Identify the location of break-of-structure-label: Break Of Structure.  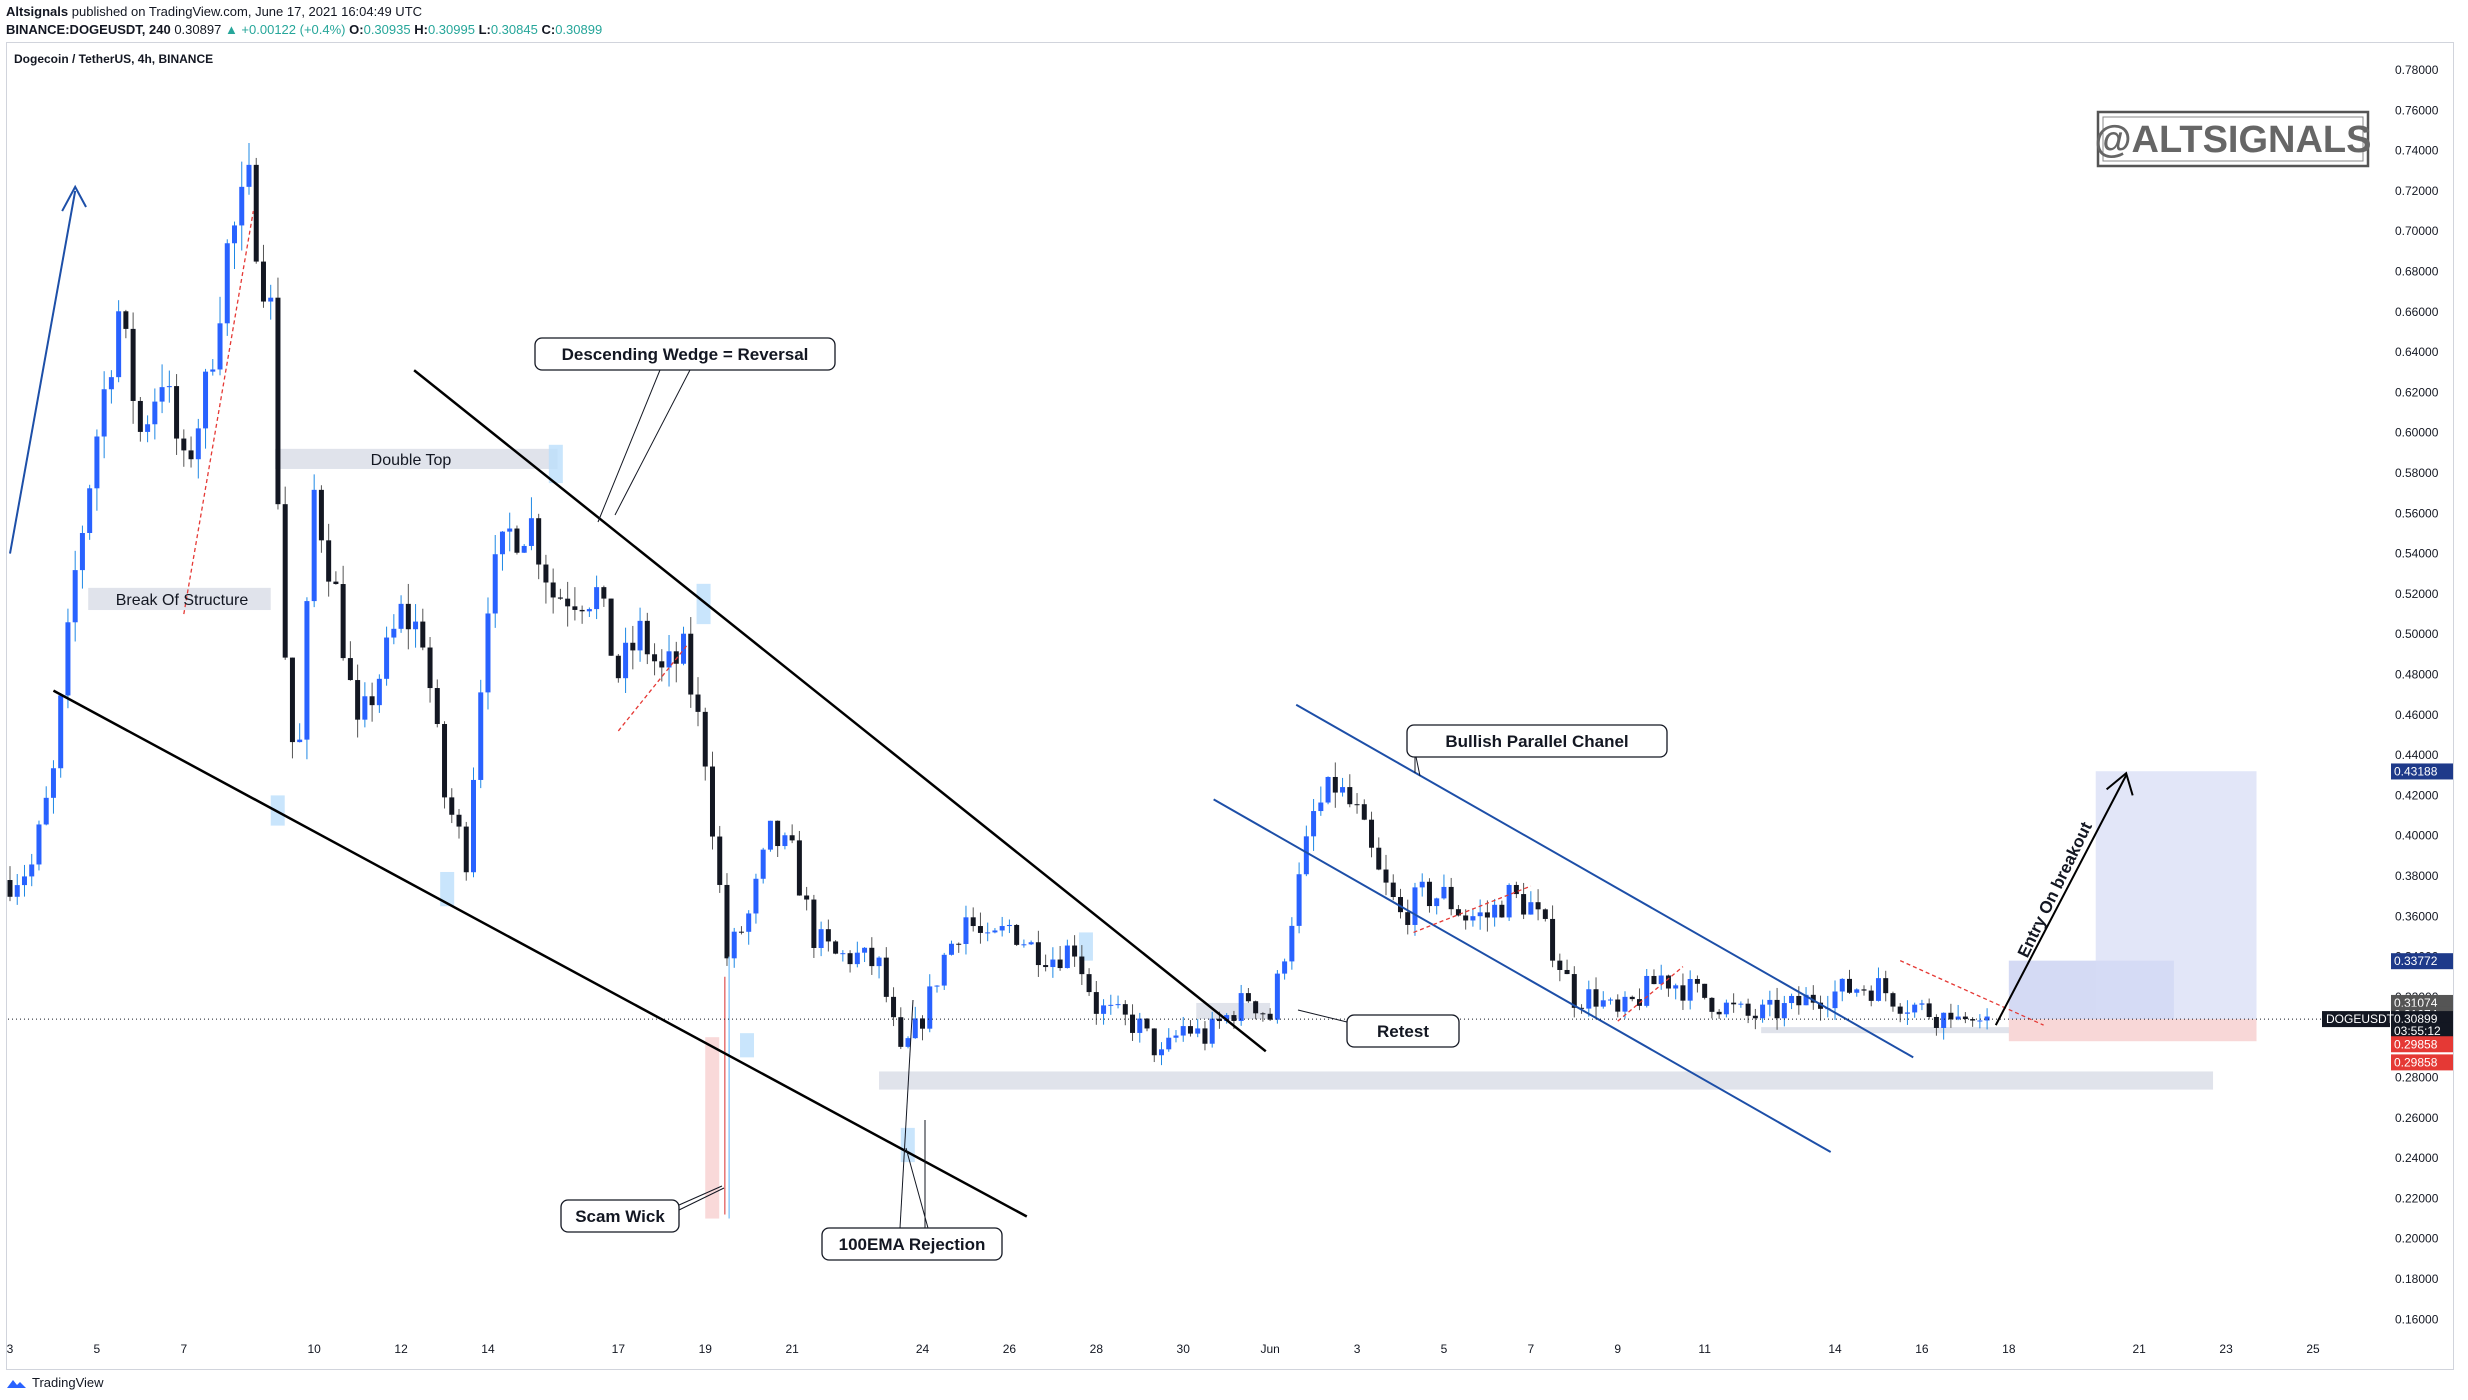
(182, 600).